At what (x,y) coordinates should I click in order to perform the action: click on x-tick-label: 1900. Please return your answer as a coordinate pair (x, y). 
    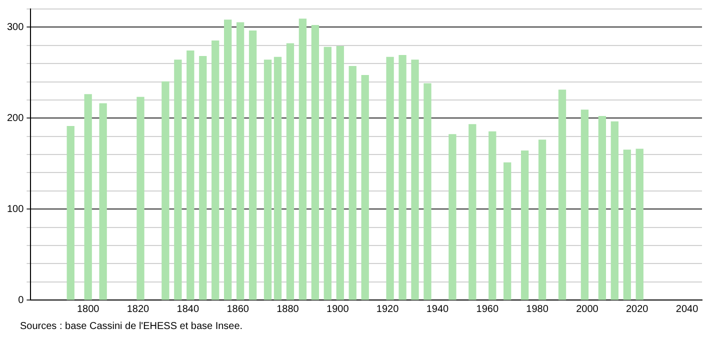
    Looking at the image, I should click on (338, 309).